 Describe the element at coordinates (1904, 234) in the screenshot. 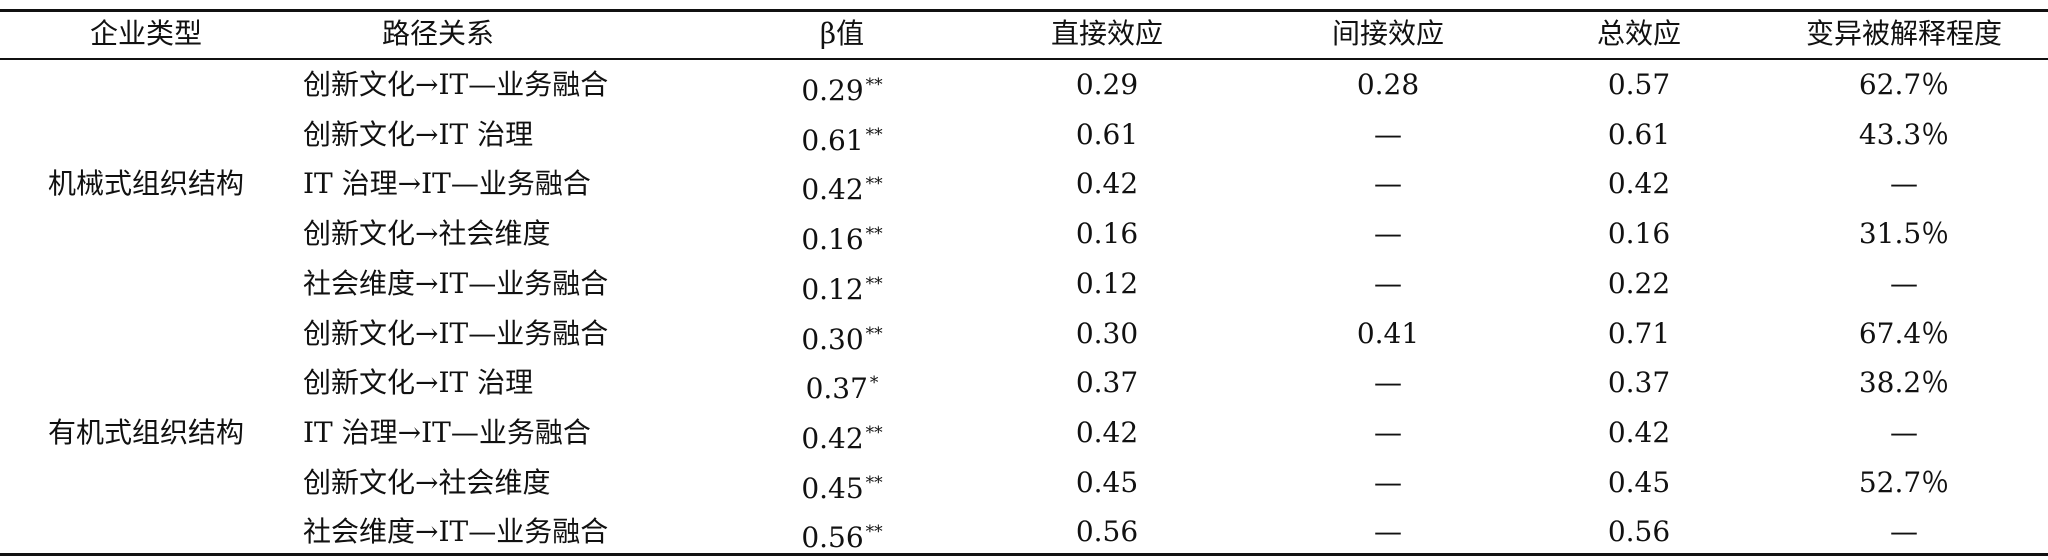

I see `explained-cell: 31.5％` at that location.